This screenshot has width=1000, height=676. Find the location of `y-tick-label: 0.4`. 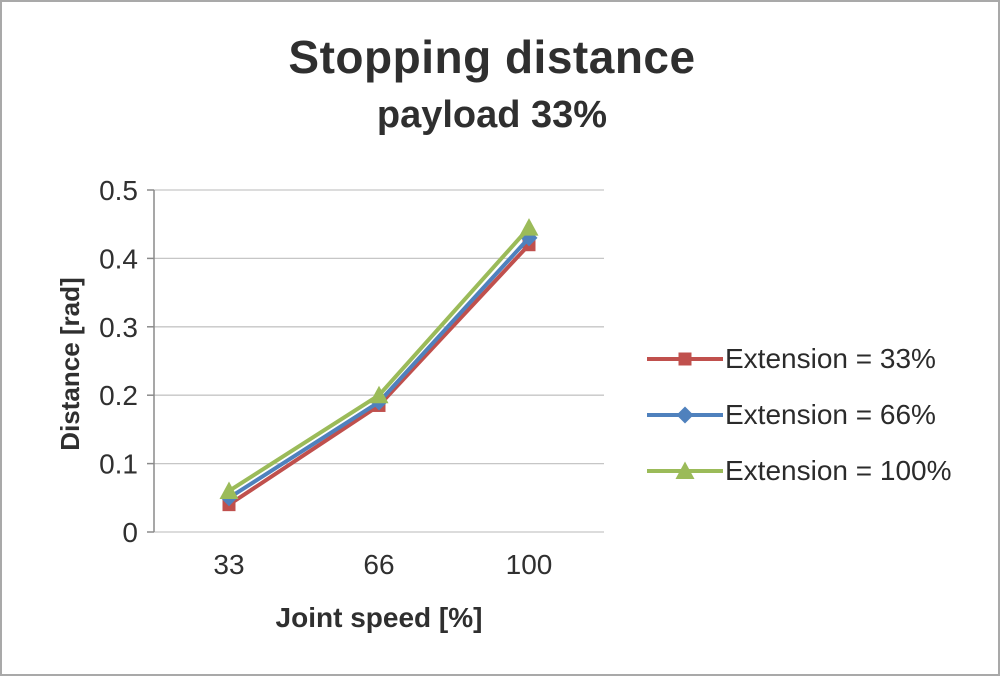

y-tick-label: 0.4 is located at coordinates (118, 258).